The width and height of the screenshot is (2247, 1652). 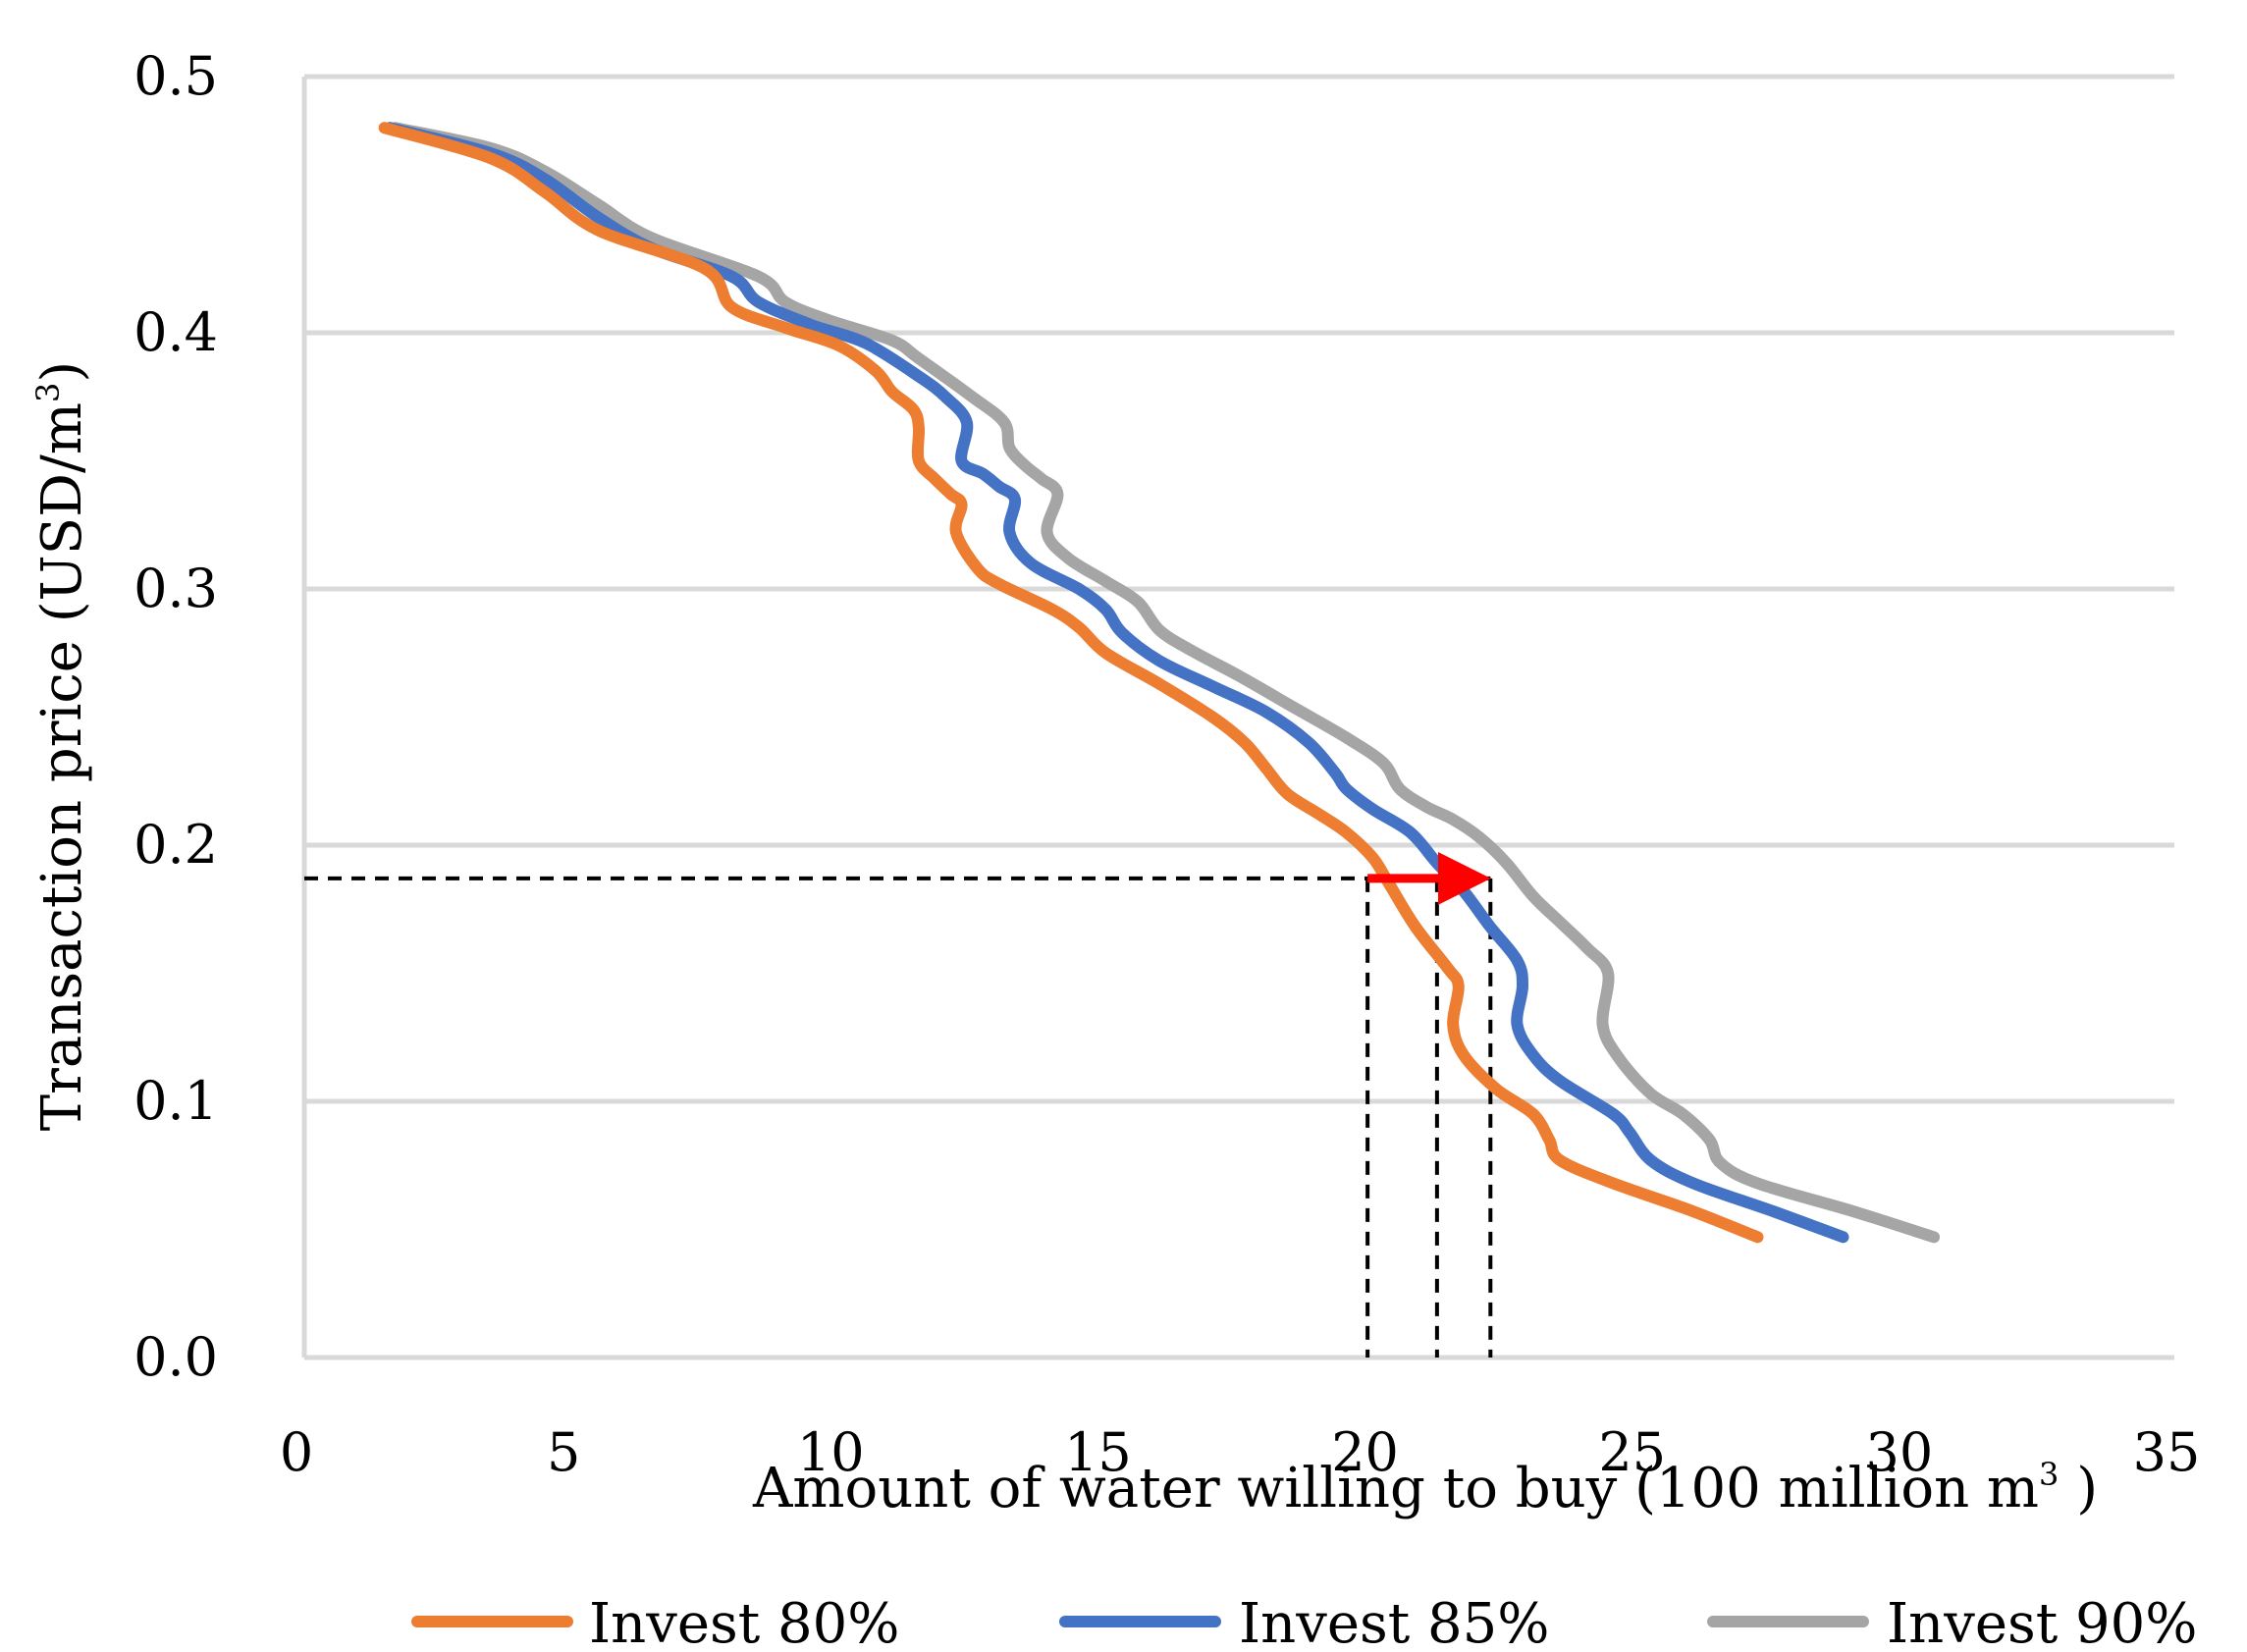 I want to click on legend-item-invest-85: Invest 85%, so click(x=1304, y=1622).